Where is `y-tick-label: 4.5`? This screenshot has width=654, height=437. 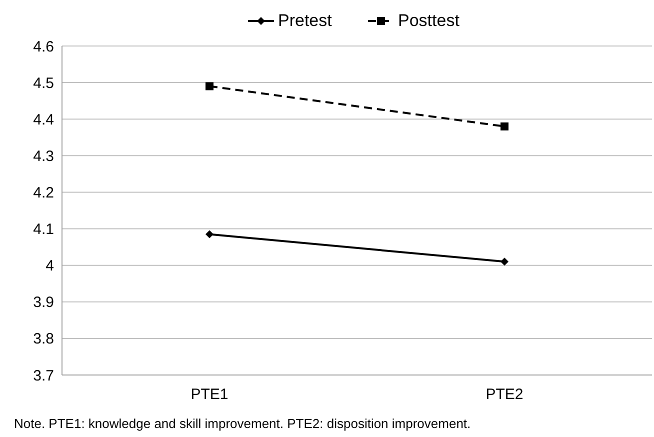 y-tick-label: 4.5 is located at coordinates (43, 83).